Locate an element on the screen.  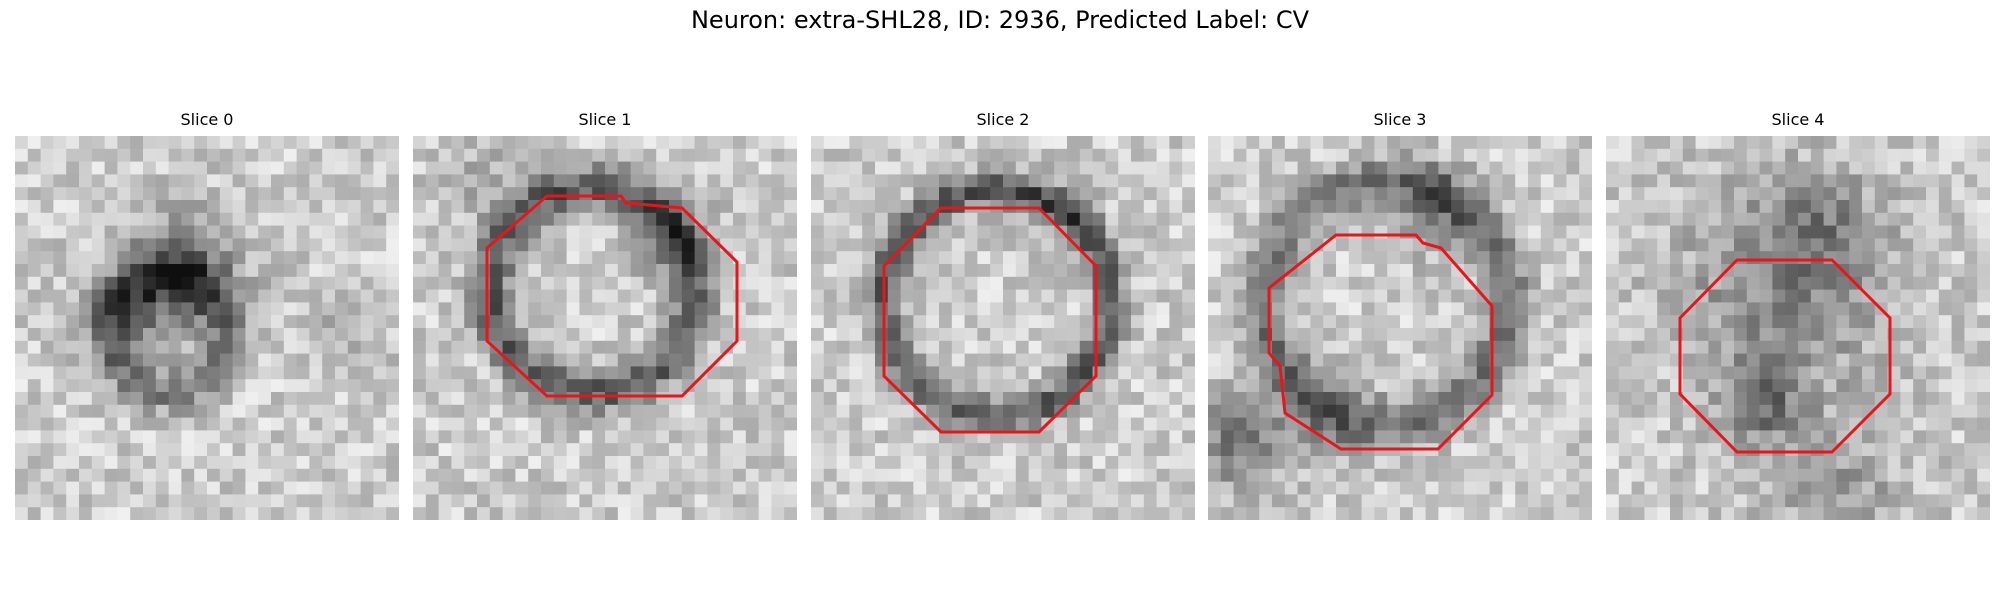
slice-title: Slice 3 is located at coordinates (1400, 119).